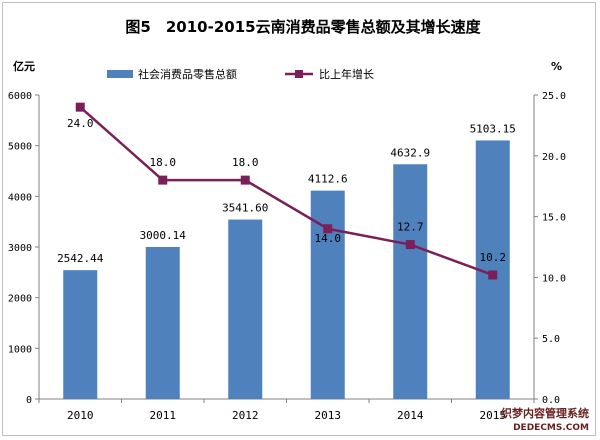 Image resolution: width=600 pixels, height=440 pixels. What do you see at coordinates (556, 66) in the screenshot?
I see `right-axis-unit: %` at bounding box center [556, 66].